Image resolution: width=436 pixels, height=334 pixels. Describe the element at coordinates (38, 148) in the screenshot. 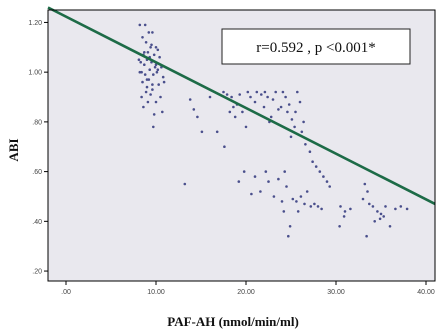

I see `y-axis: .20 .40 .60 .80 1.00 1.20` at that location.